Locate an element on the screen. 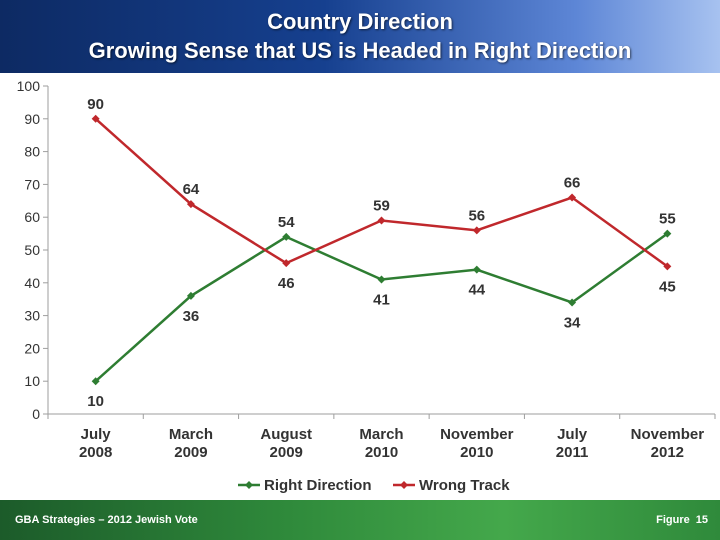 The width and height of the screenshot is (720, 540). data-label: 34 is located at coordinates (572, 322).